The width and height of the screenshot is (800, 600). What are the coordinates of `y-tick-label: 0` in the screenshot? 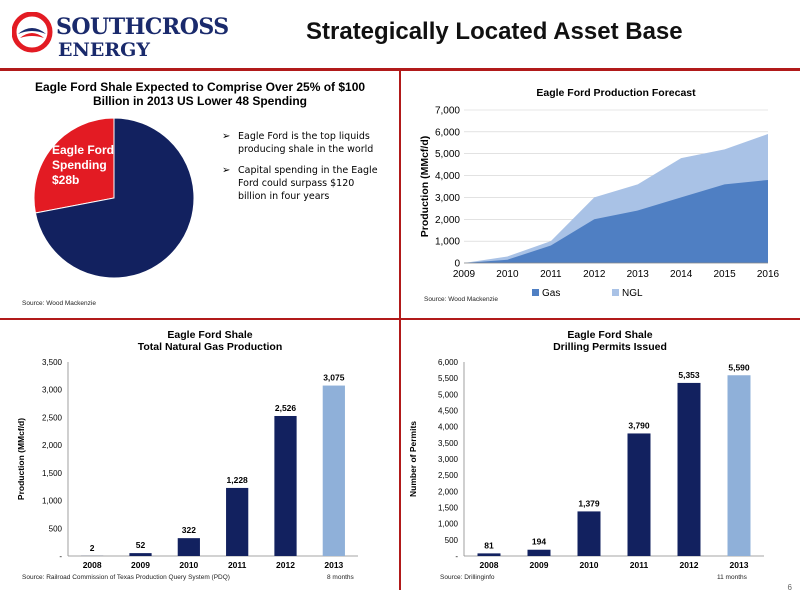 It's located at (457, 264).